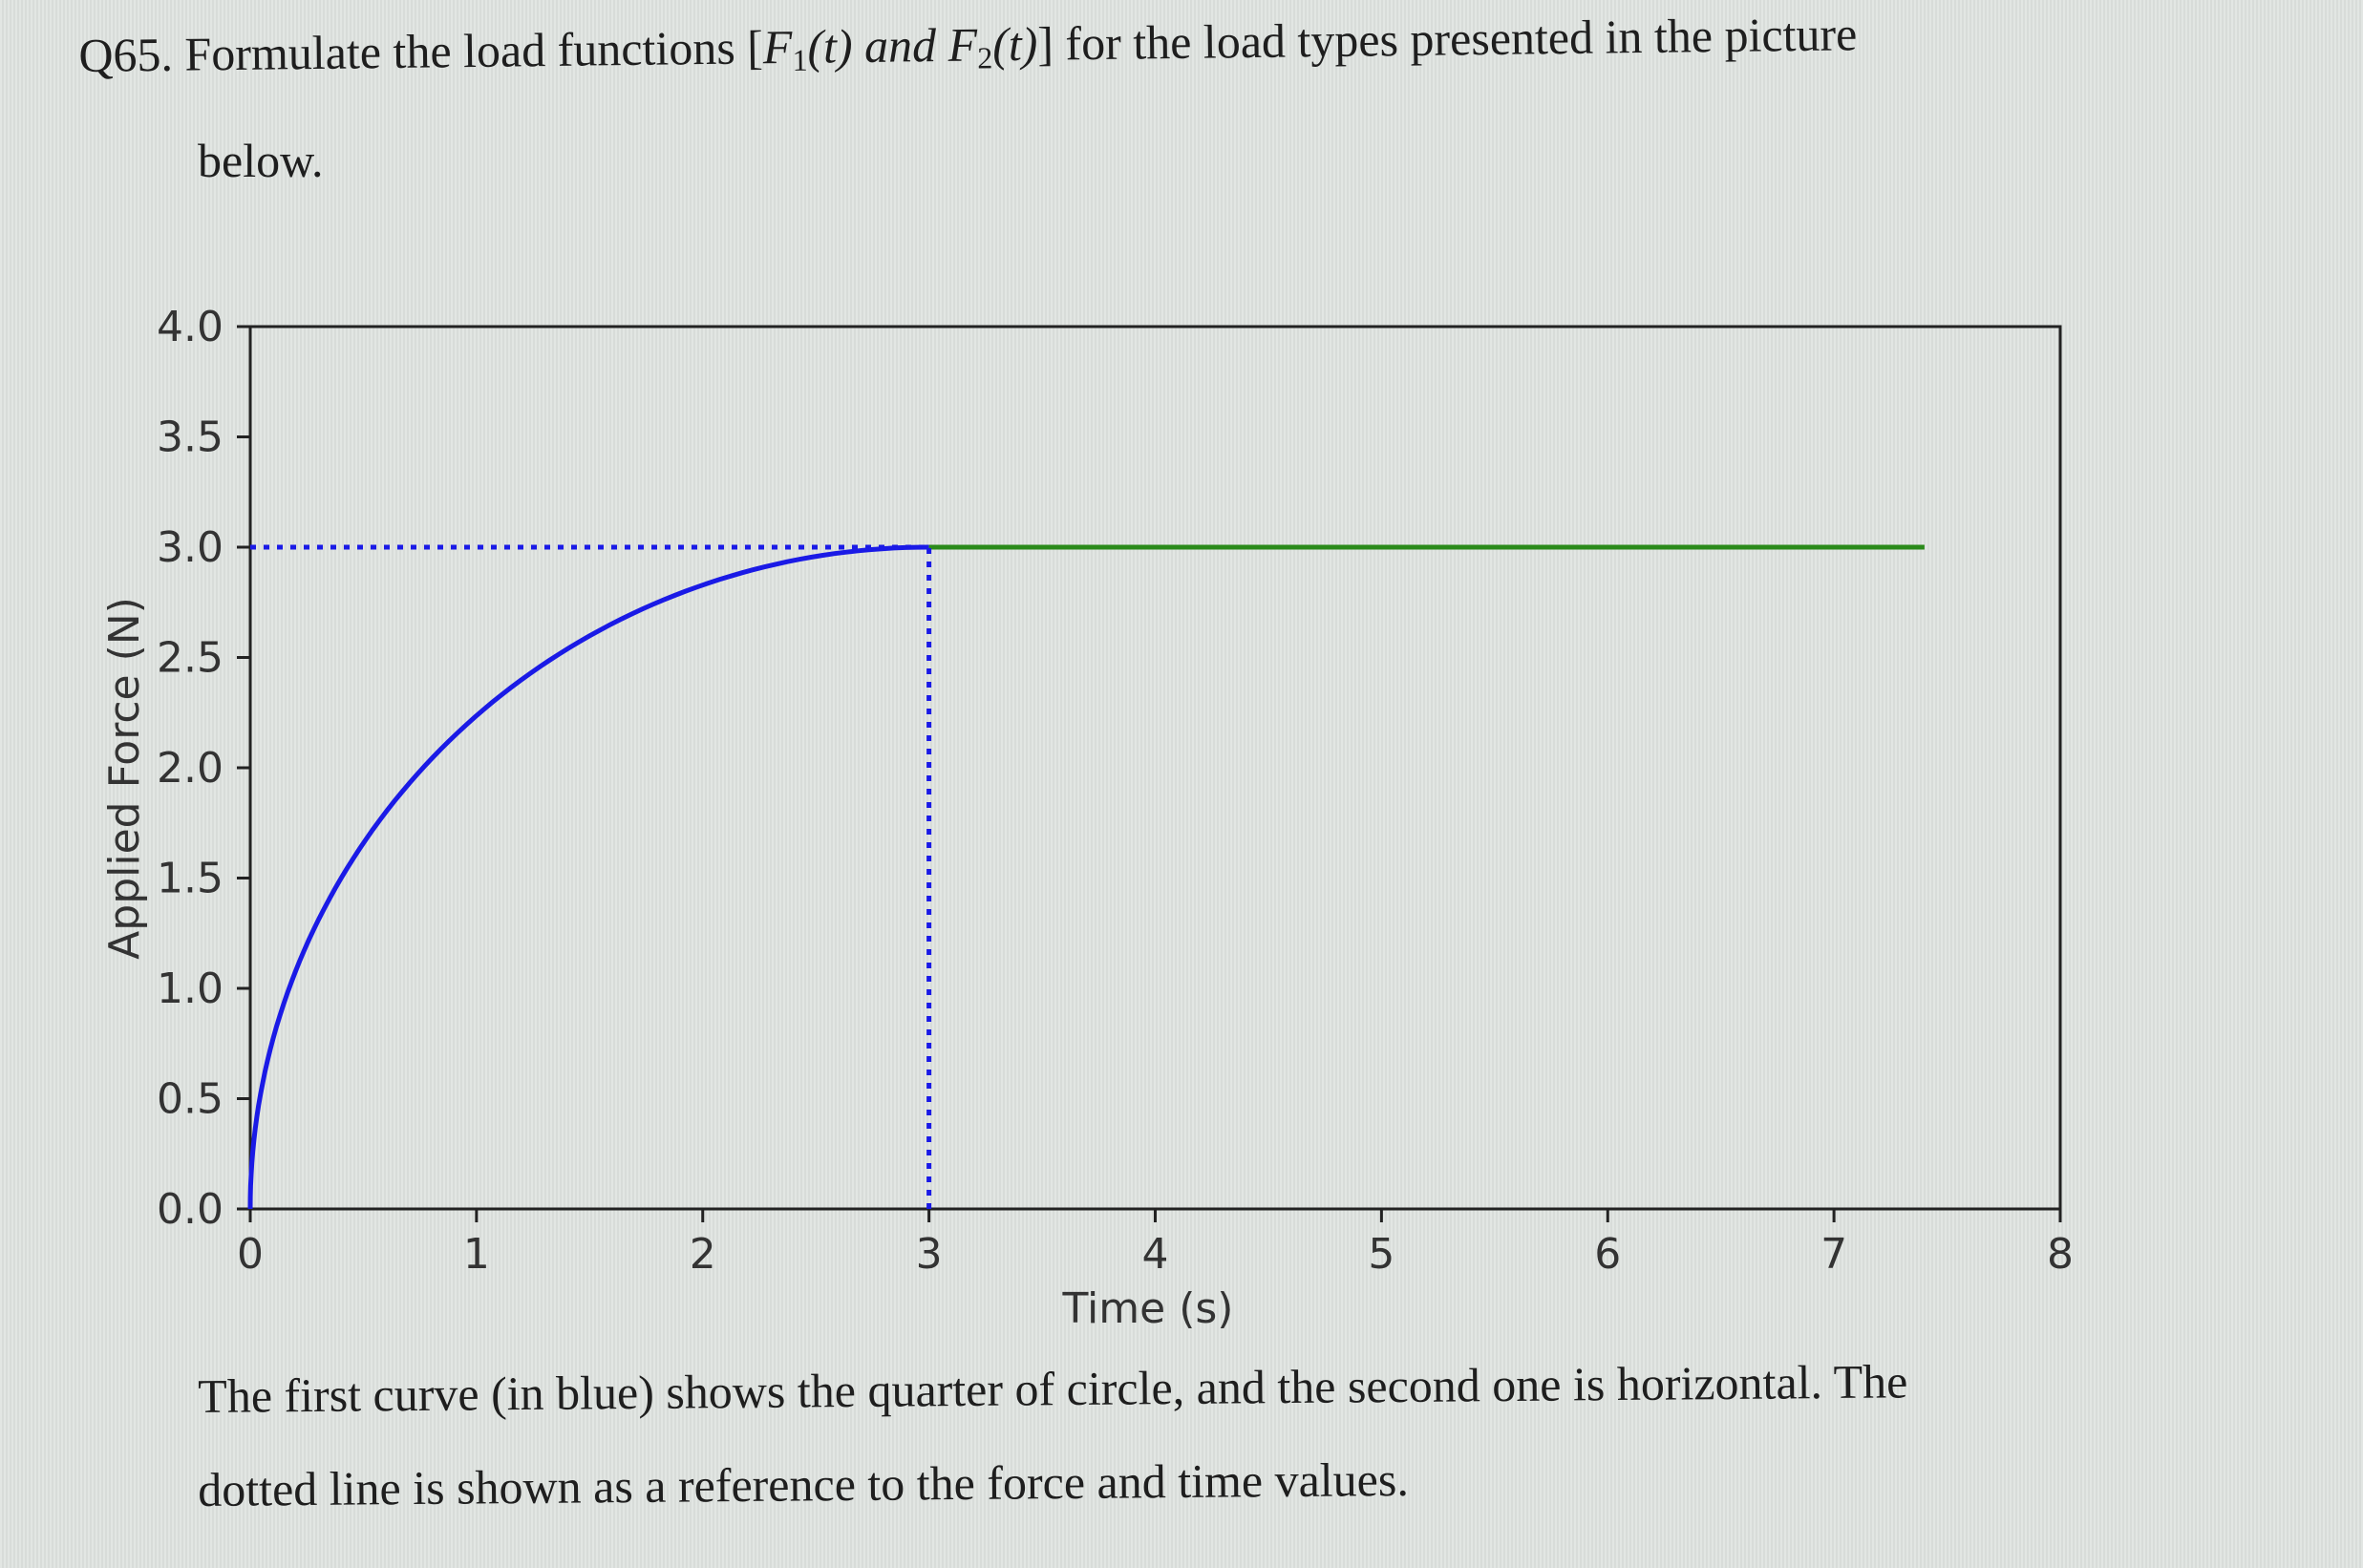  Describe the element at coordinates (190, 437) in the screenshot. I see `y-tick-label: 3.5` at that location.